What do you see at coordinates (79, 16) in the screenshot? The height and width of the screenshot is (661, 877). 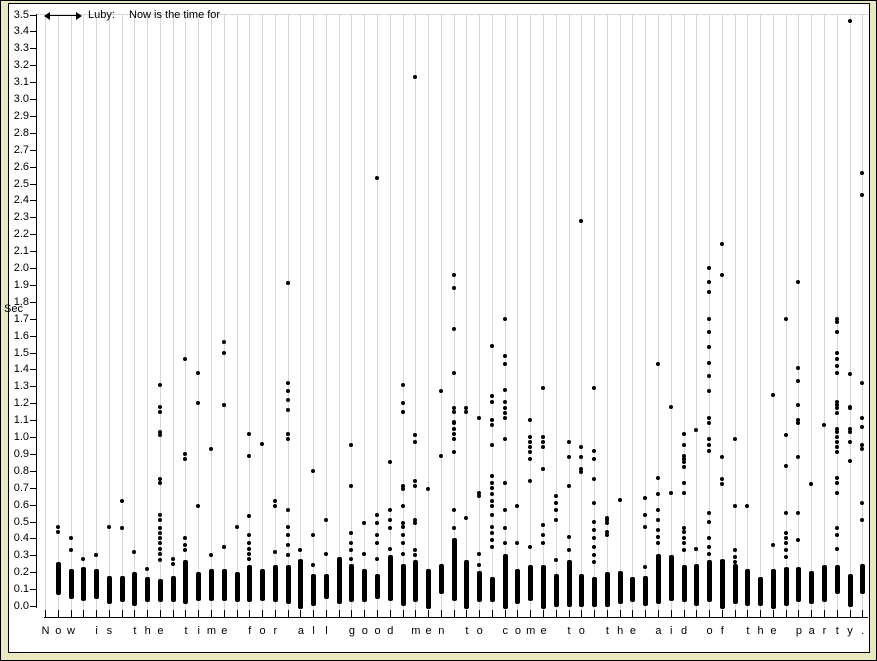 I see `range-arrow-right-icon` at bounding box center [79, 16].